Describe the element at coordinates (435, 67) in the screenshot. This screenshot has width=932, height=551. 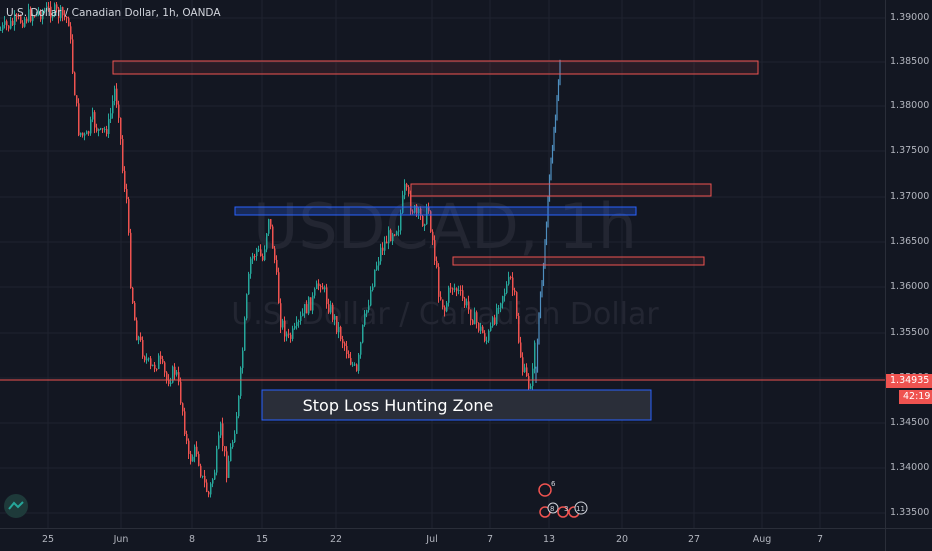
I see `resistance-zone-top` at that location.